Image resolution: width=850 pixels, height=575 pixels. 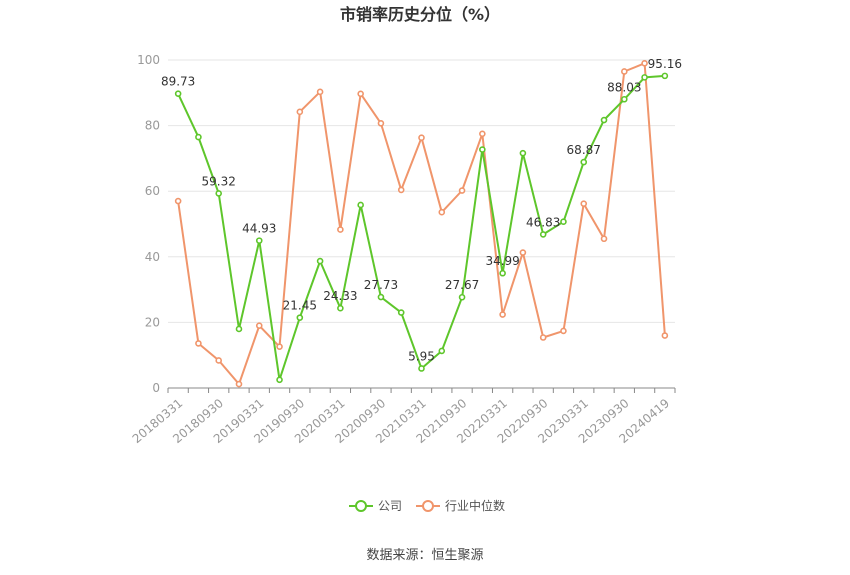 What do you see at coordinates (152, 191) in the screenshot?
I see `y-tick-label: 60` at bounding box center [152, 191].